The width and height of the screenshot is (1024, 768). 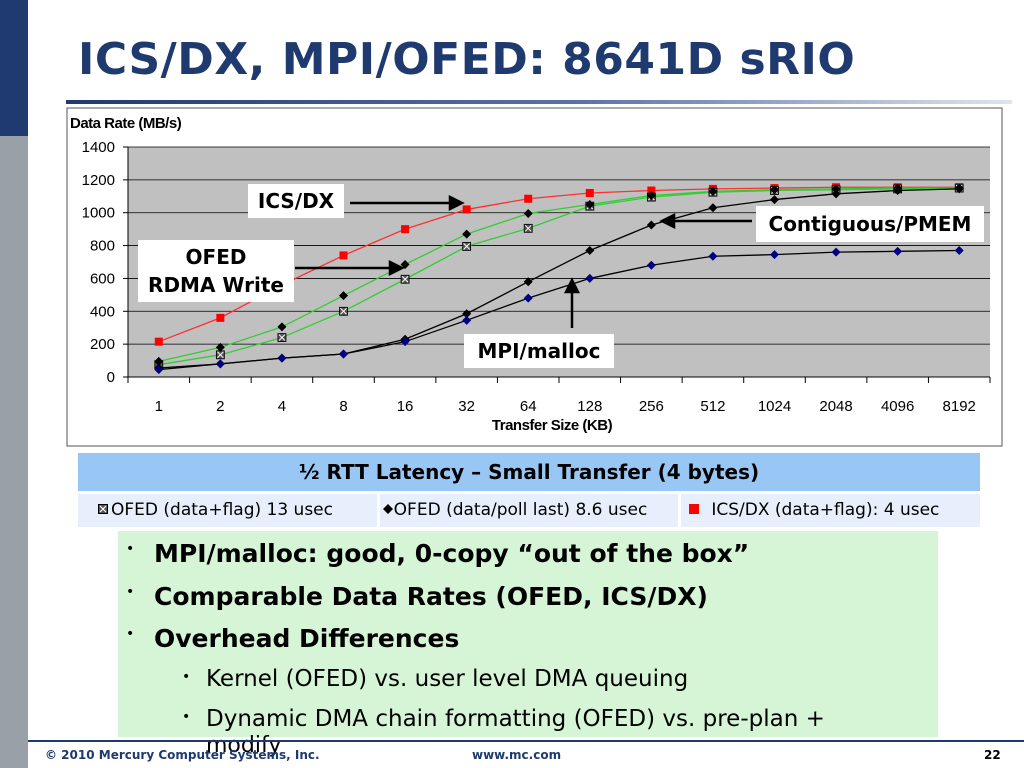 I want to click on x-tick-label: 64, so click(x=528, y=406).